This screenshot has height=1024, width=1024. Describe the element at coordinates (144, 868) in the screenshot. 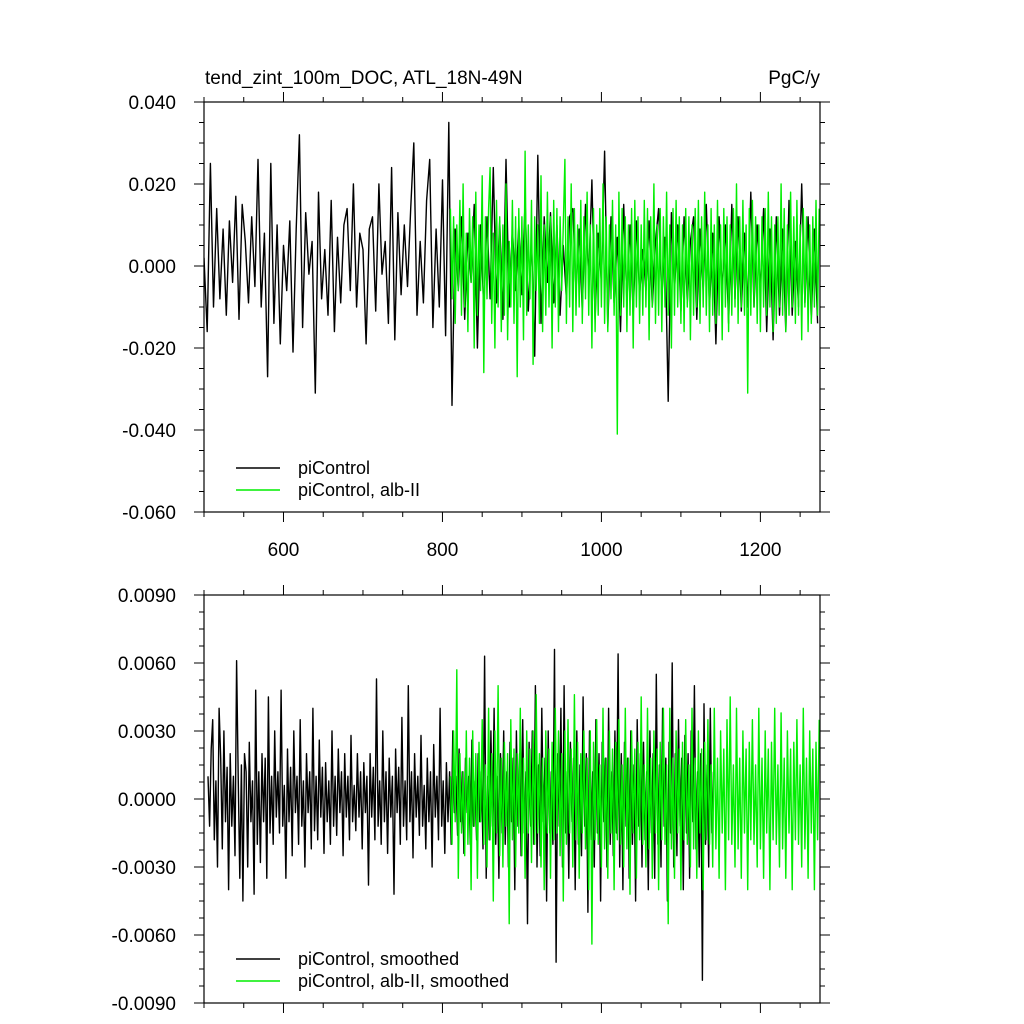

I see `y-tick-label: -0.0030` at that location.